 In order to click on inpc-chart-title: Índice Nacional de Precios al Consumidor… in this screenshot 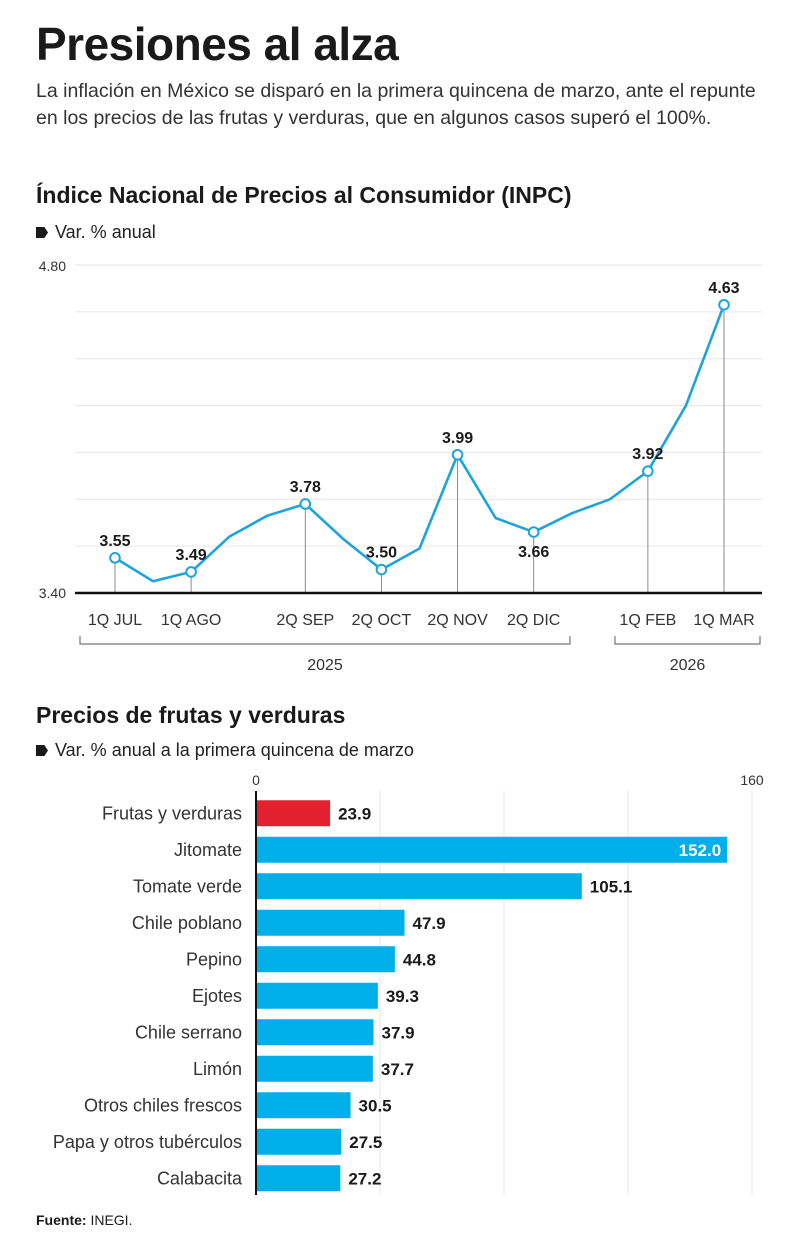, I will do `click(304, 195)`.